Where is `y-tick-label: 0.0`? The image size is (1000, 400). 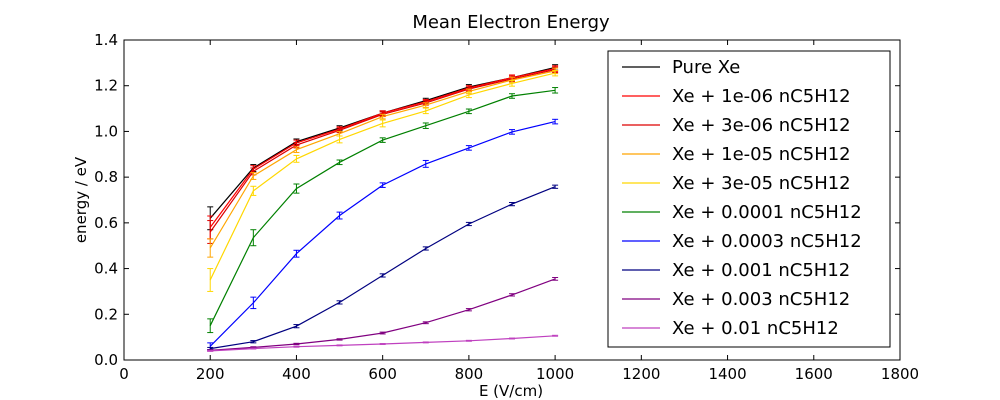 y-tick-label: 0.0 is located at coordinates (106, 360).